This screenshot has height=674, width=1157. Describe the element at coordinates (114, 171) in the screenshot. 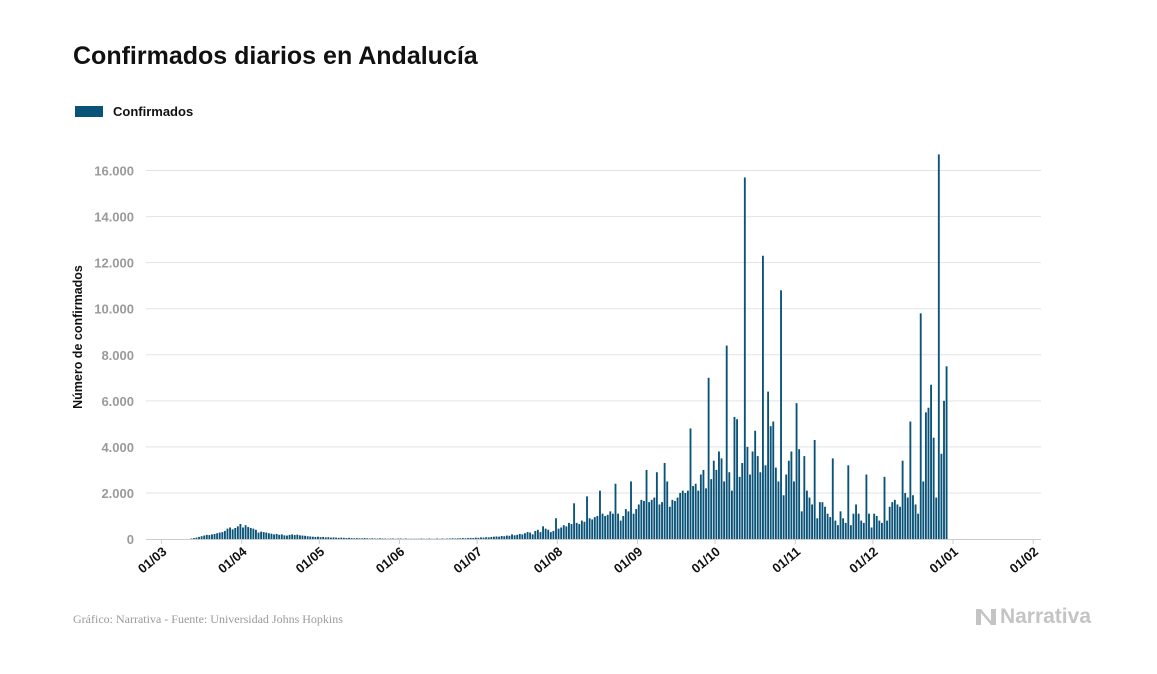

I see `y-tick-label: 16.000` at that location.